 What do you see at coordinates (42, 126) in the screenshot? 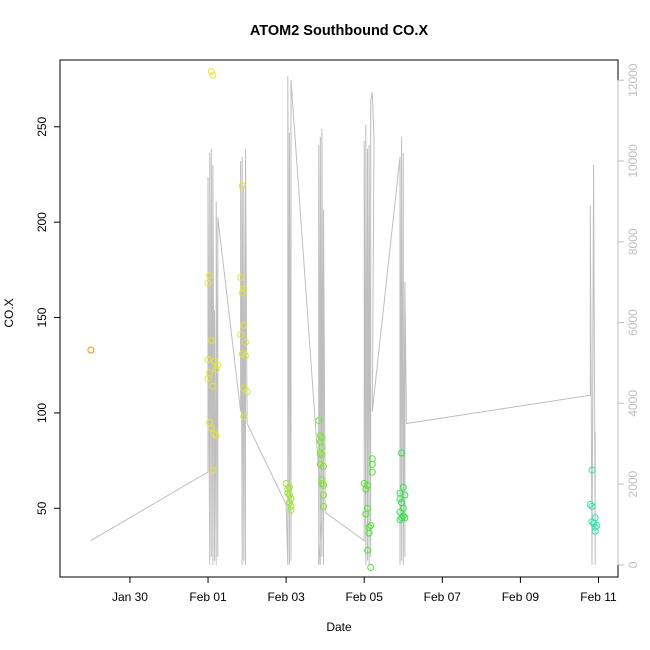
I see `y-tick-label: 250` at bounding box center [42, 126].